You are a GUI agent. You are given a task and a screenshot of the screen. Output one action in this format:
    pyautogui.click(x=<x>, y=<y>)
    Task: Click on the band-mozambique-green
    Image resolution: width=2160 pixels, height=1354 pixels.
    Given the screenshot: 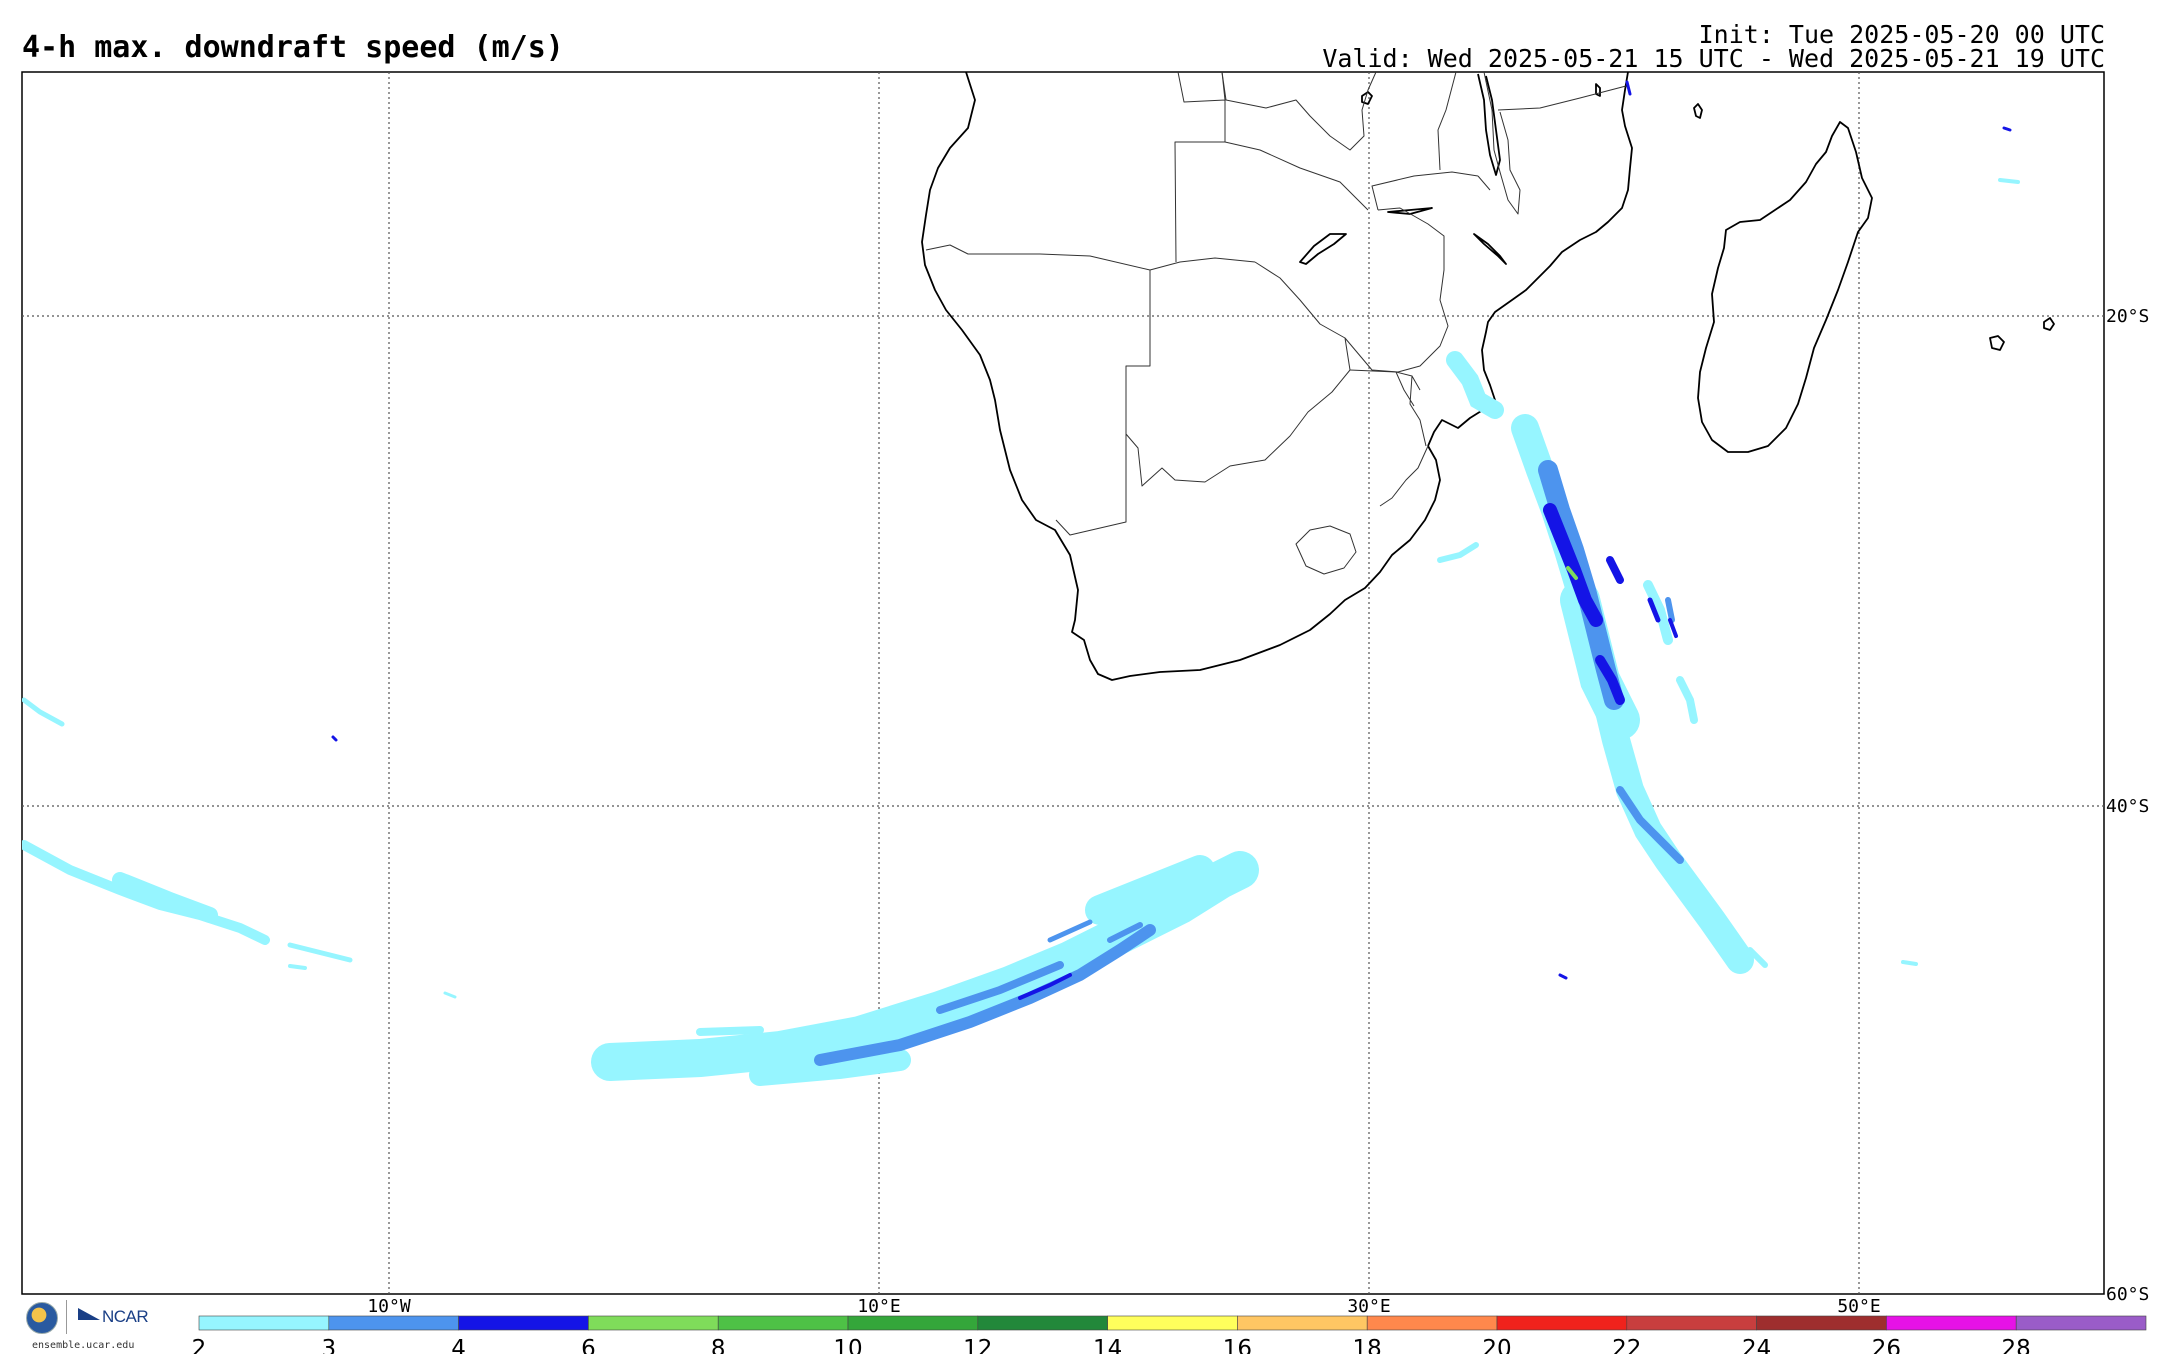 What is the action you would take?
    pyautogui.click(x=1572, y=573)
    